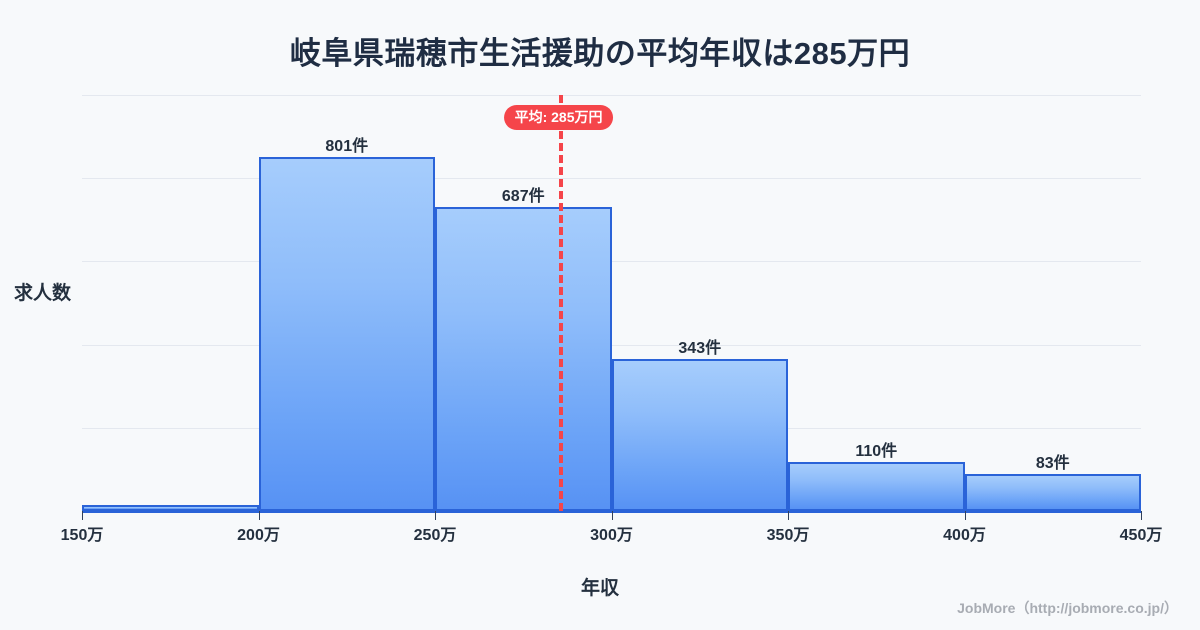 Image resolution: width=1200 pixels, height=630 pixels. Describe the element at coordinates (523, 196) in the screenshot. I see `bar-value-label: 687件` at that location.